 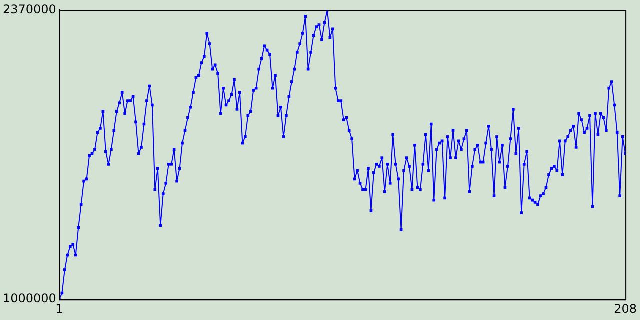 I want to click on y-tick-label: 2370000, so click(x=29, y=9).